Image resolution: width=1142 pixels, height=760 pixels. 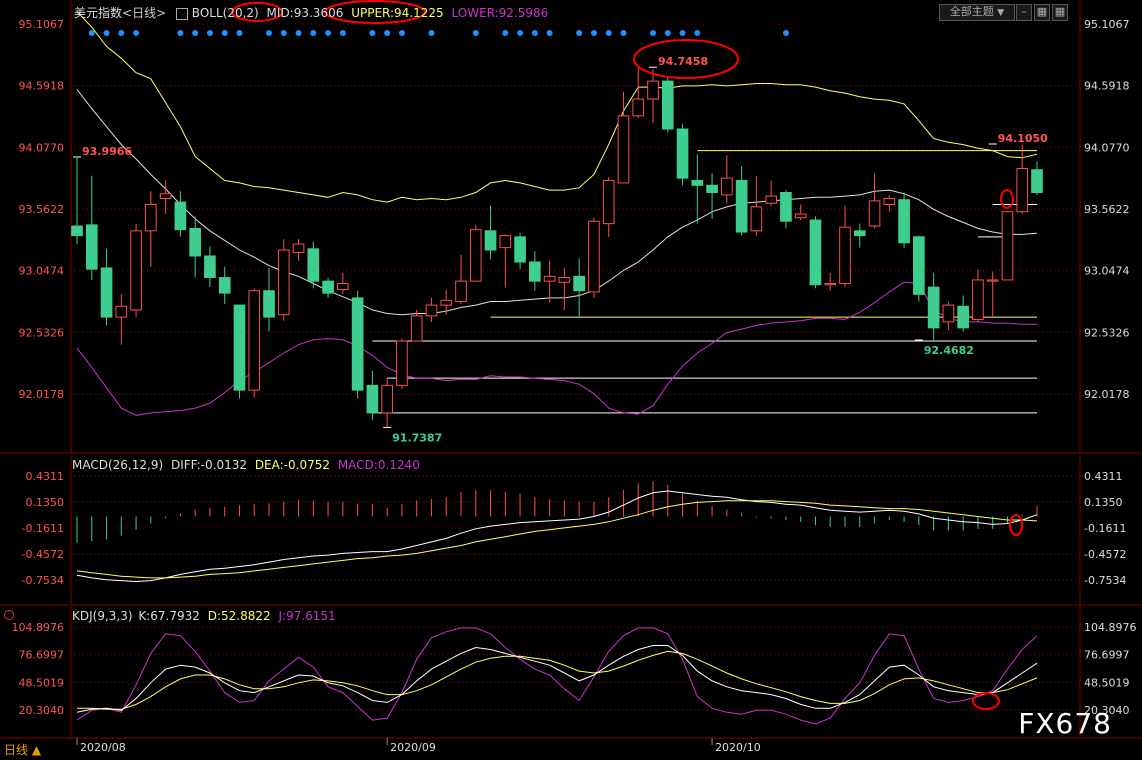 I want to click on kdj-tick-left: 20.3040, so click(x=42, y=710).